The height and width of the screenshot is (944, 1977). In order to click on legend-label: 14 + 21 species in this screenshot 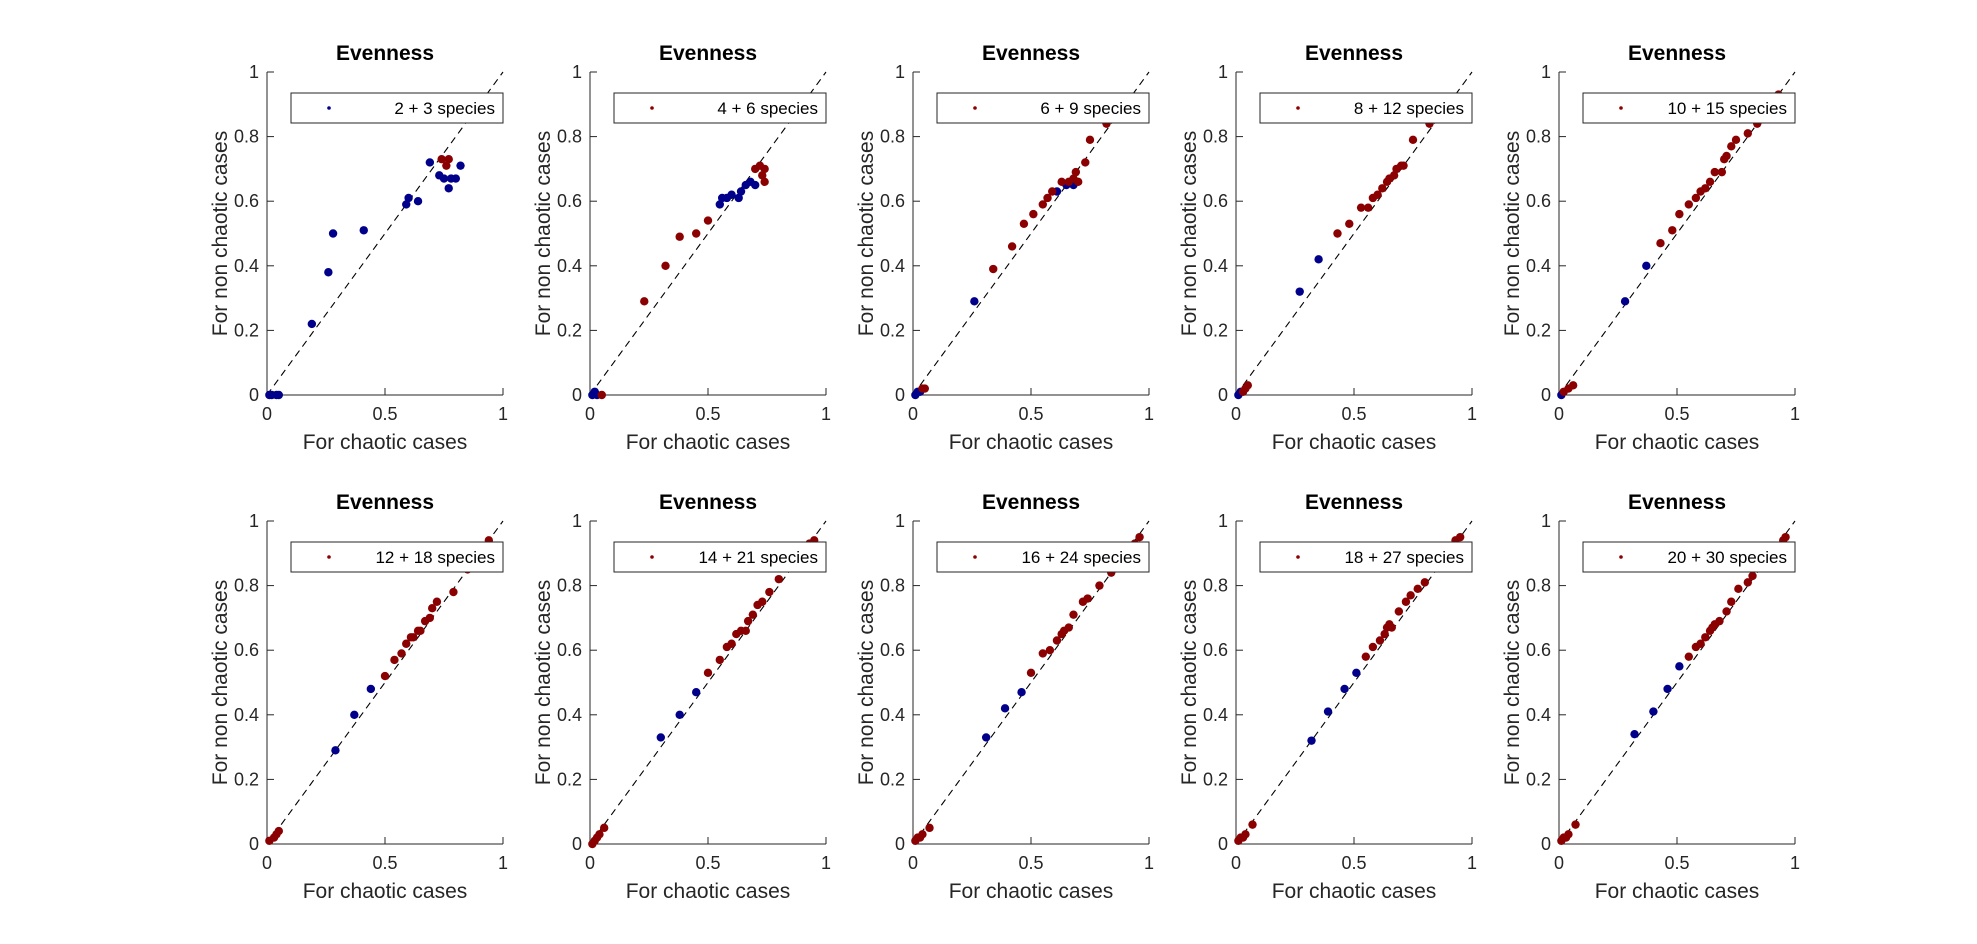, I will do `click(758, 557)`.